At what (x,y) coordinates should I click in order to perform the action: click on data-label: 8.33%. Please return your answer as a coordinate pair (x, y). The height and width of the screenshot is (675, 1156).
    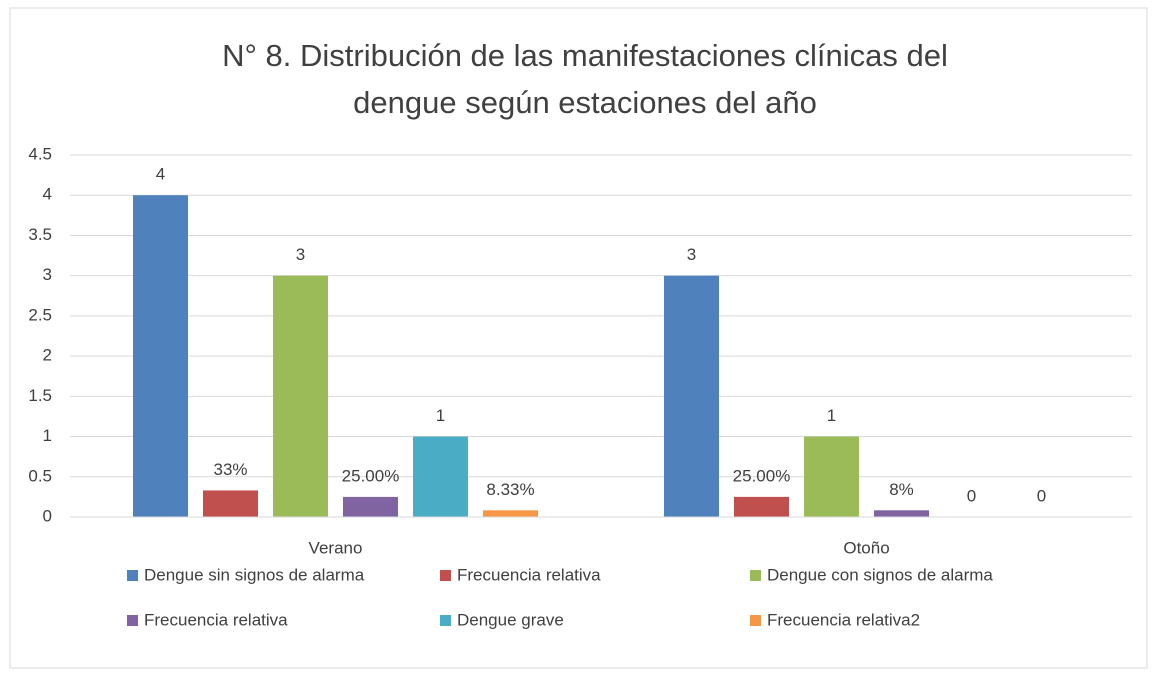
    Looking at the image, I should click on (510, 489).